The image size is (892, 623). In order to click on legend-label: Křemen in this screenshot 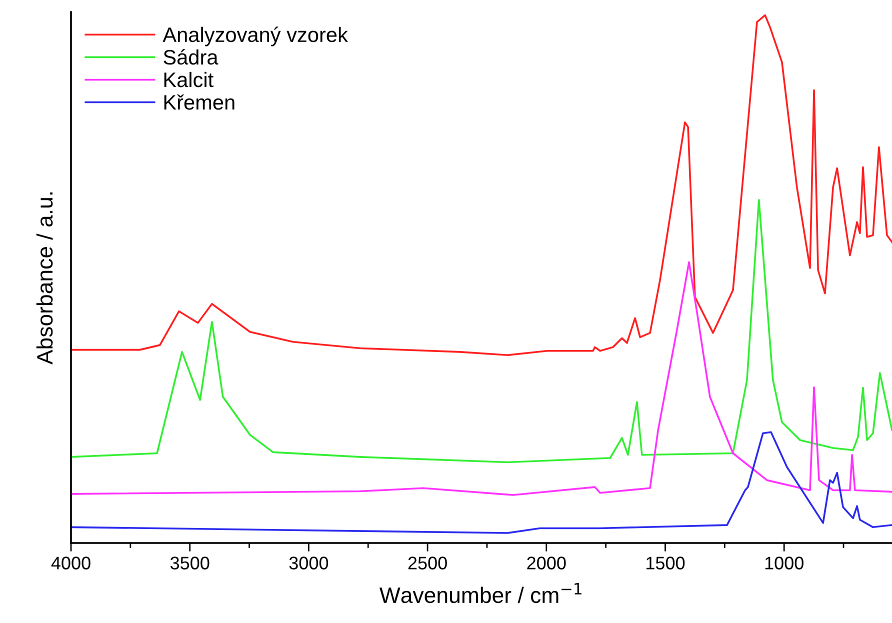, I will do `click(199, 102)`.